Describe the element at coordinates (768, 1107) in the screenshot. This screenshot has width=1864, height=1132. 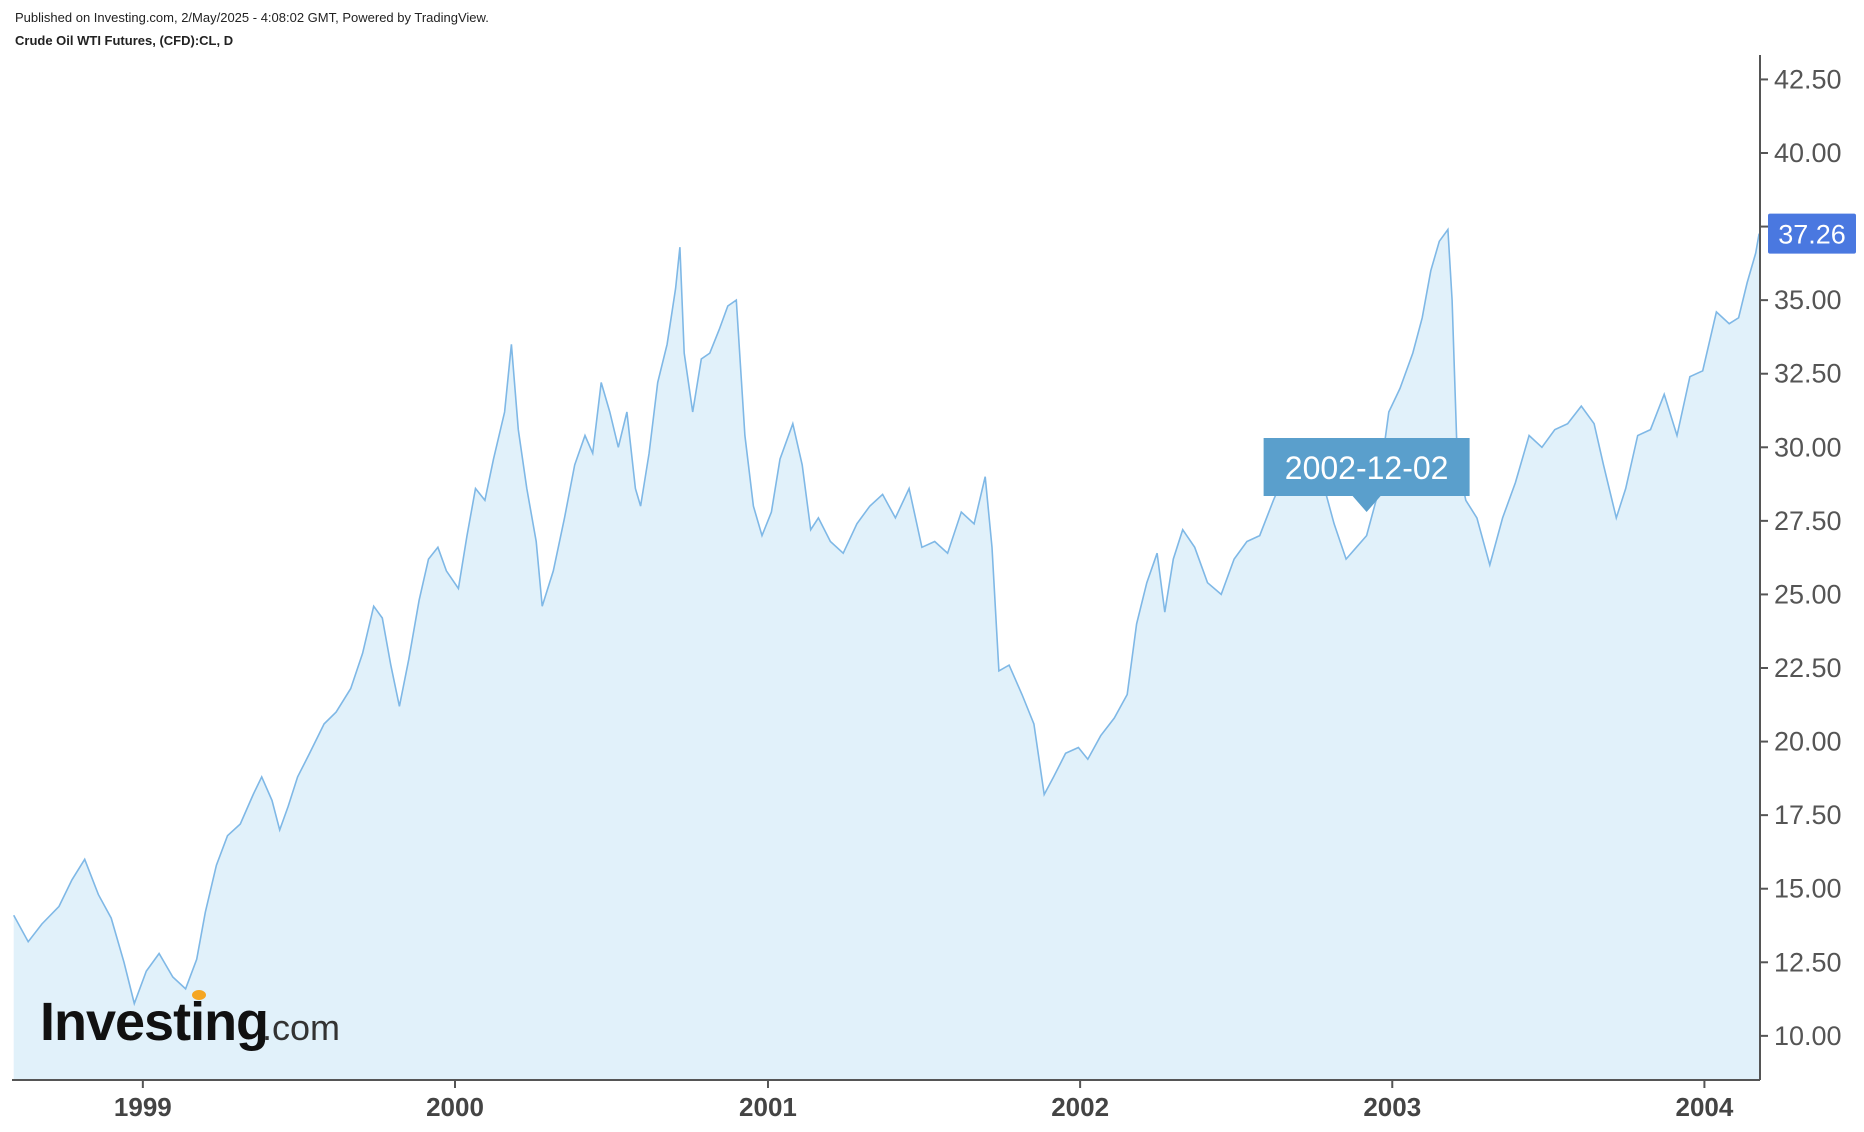
I see `x-tick-label: 2001` at that location.